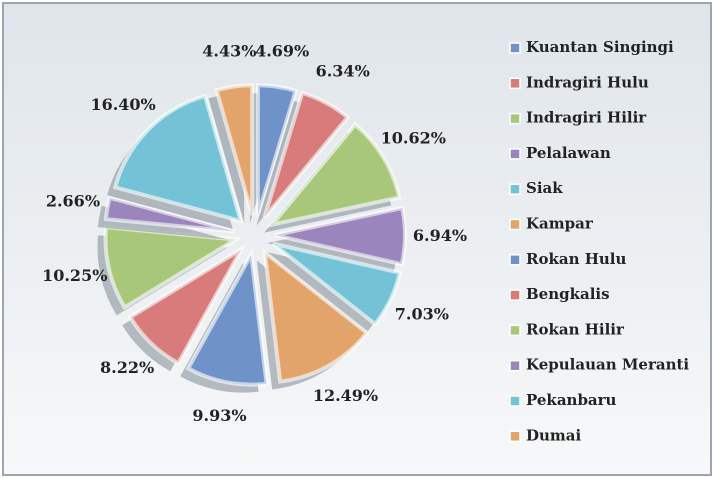  Describe the element at coordinates (343, 71) in the screenshot. I see `data-label: 6.34%` at that location.